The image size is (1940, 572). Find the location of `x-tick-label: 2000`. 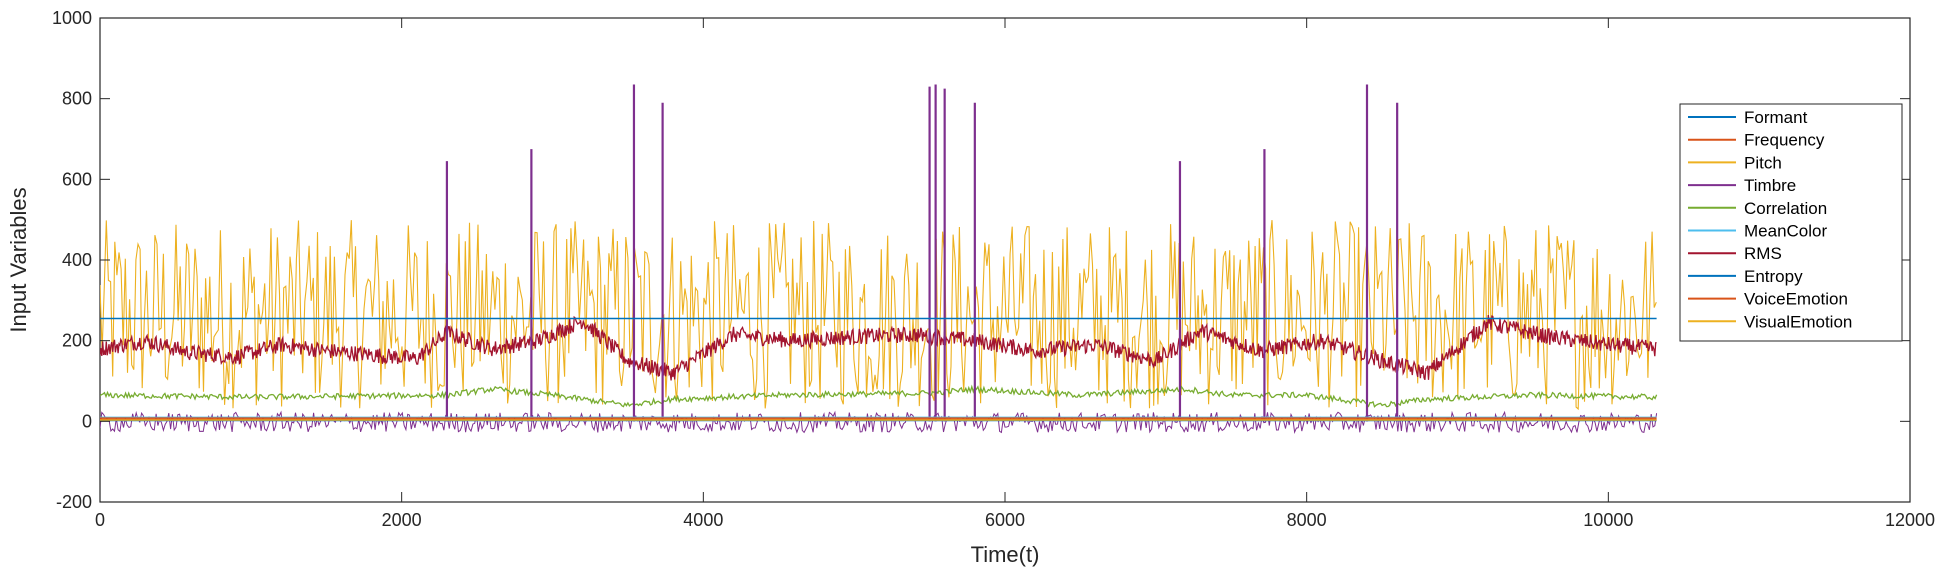

x-tick-label: 2000 is located at coordinates (402, 520).